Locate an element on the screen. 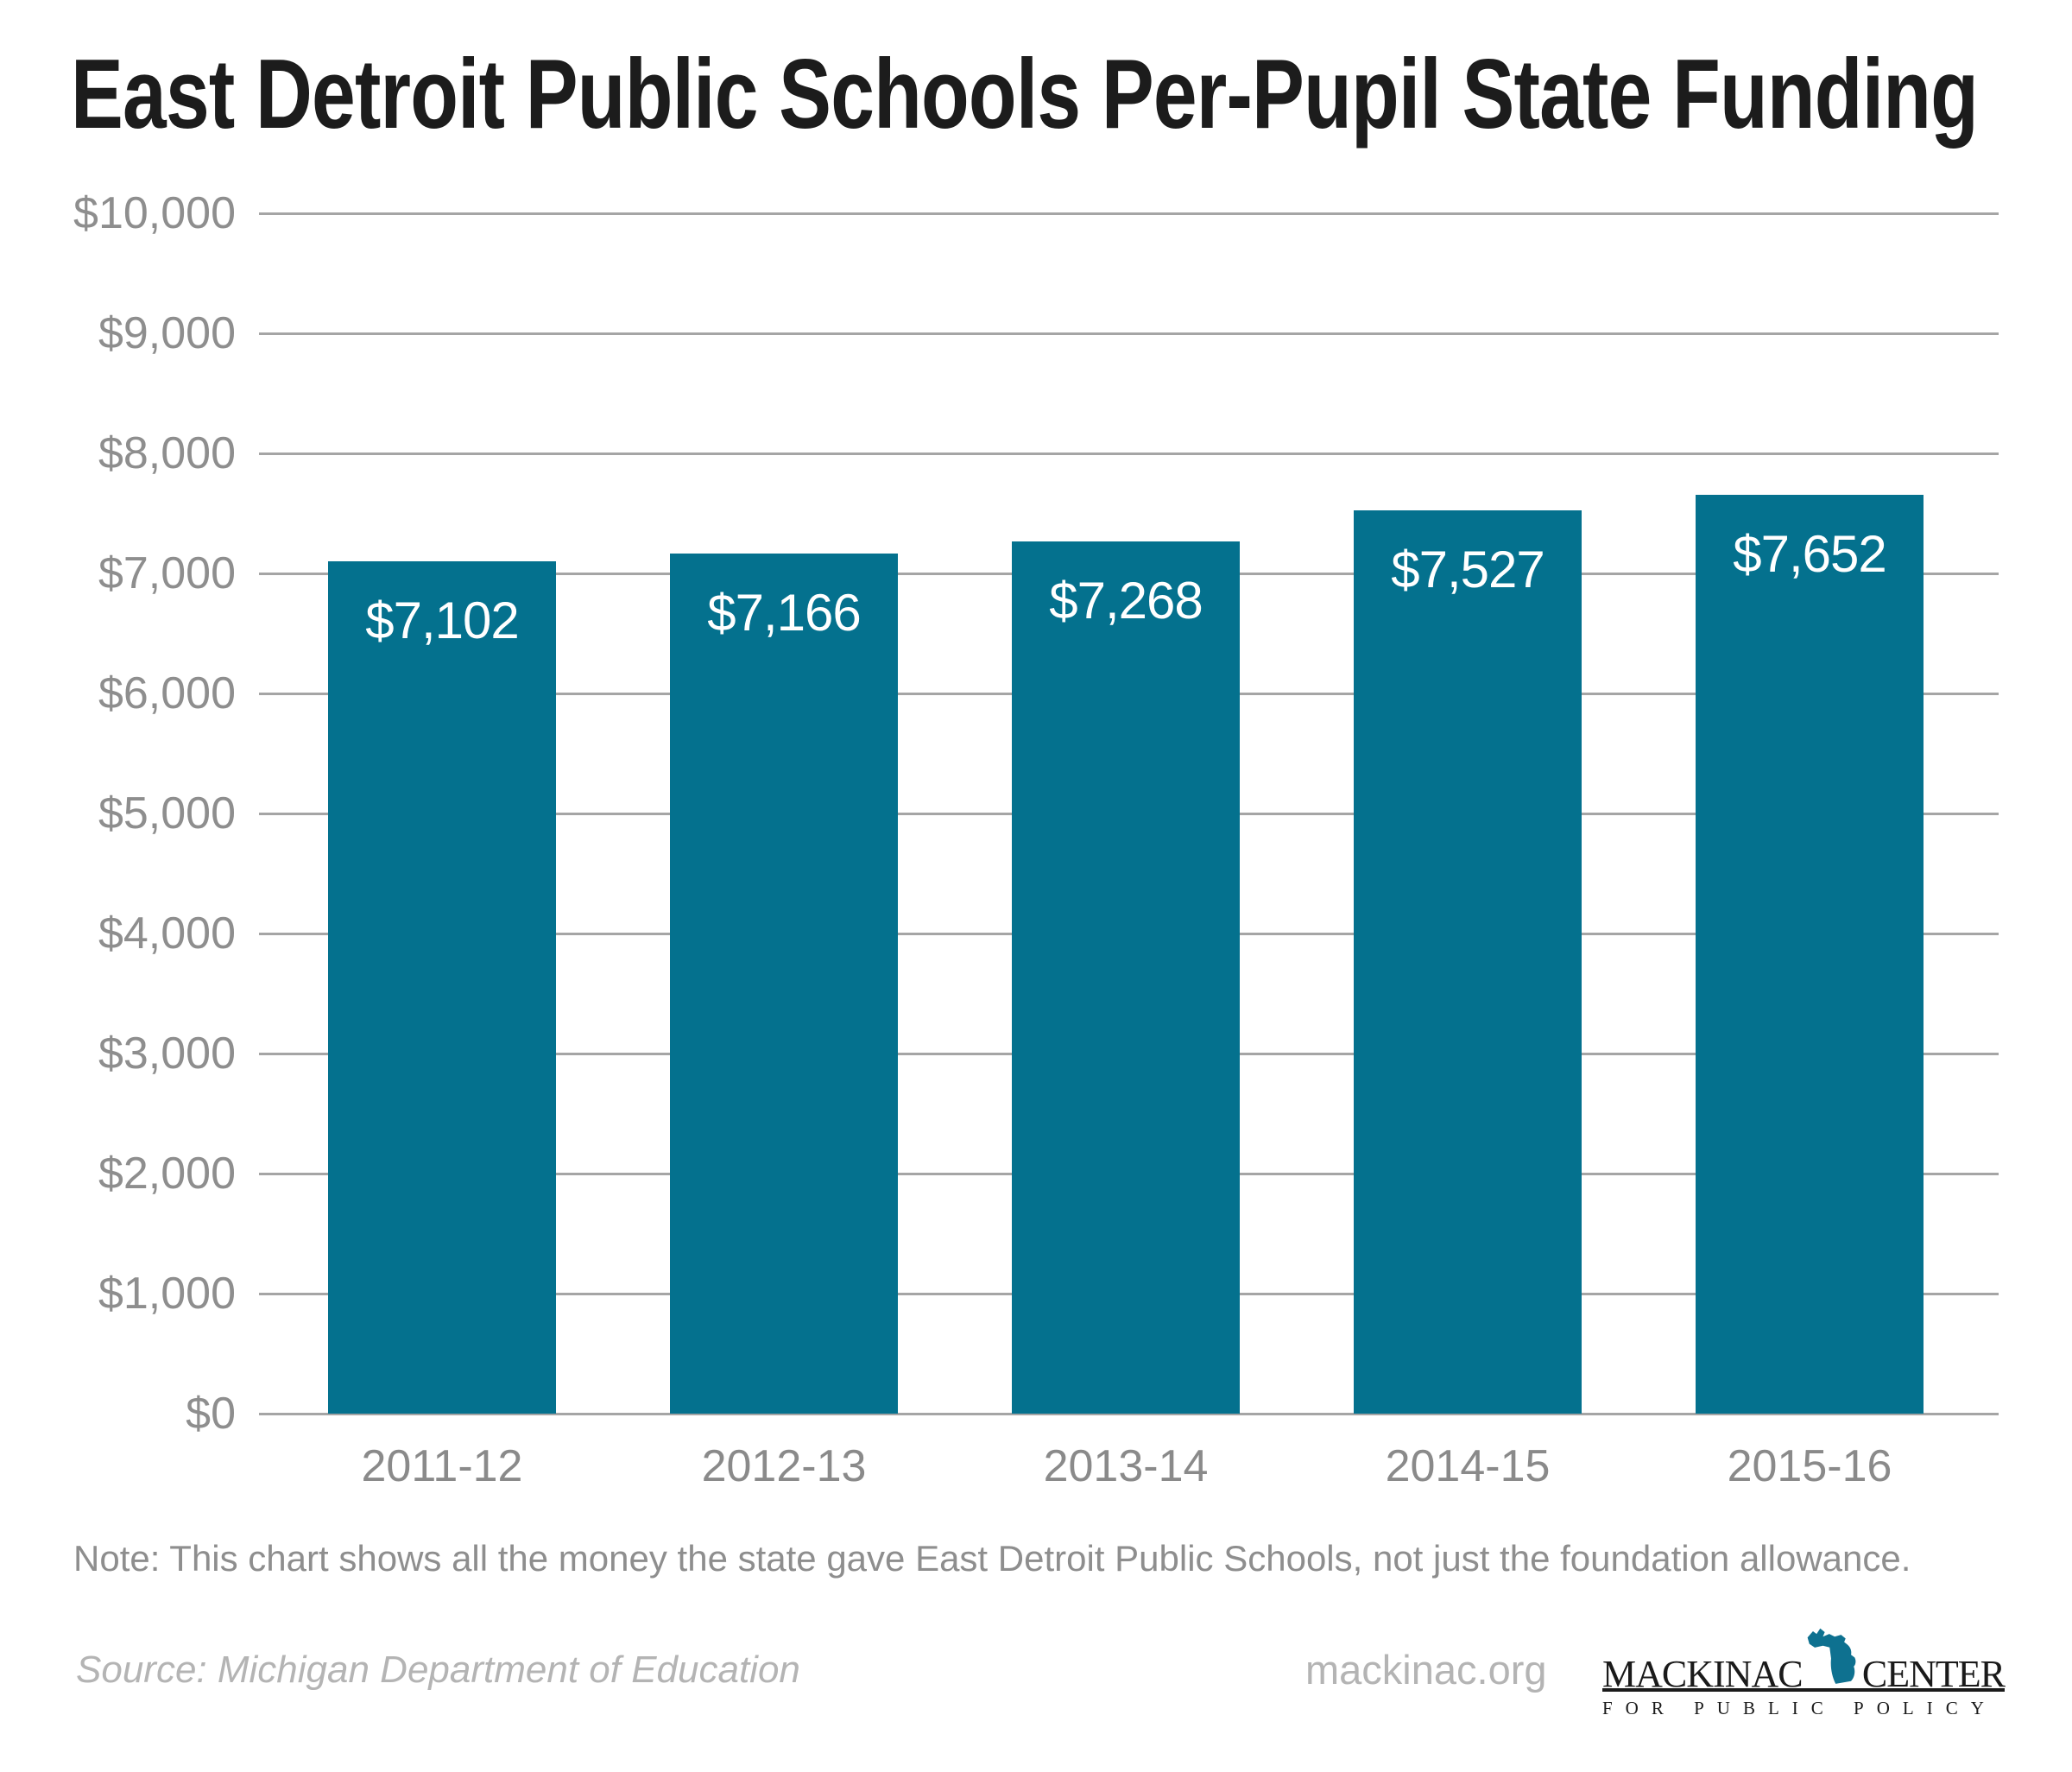 Image resolution: width=2072 pixels, height=1772 pixels. y-tick-label: $0 is located at coordinates (211, 1414).